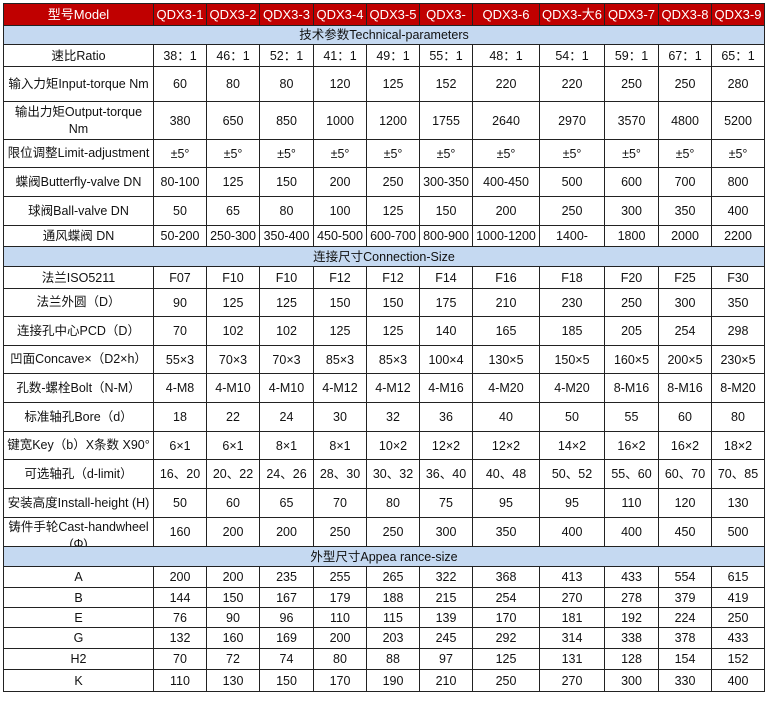 The image size is (766, 701). I want to click on row-value: 8×1, so click(286, 445).